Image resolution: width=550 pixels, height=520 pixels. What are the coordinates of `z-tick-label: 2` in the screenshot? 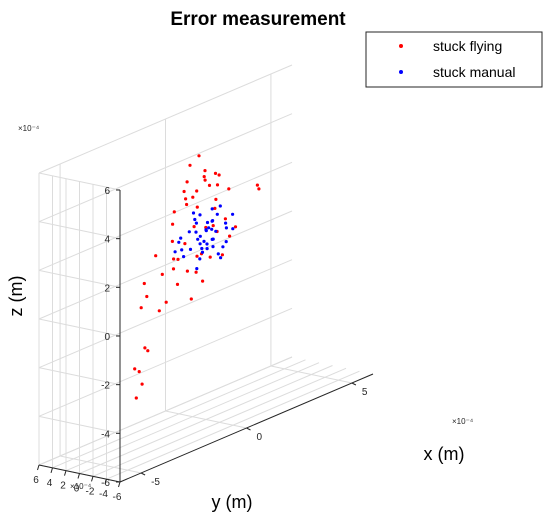 It's located at (107, 288).